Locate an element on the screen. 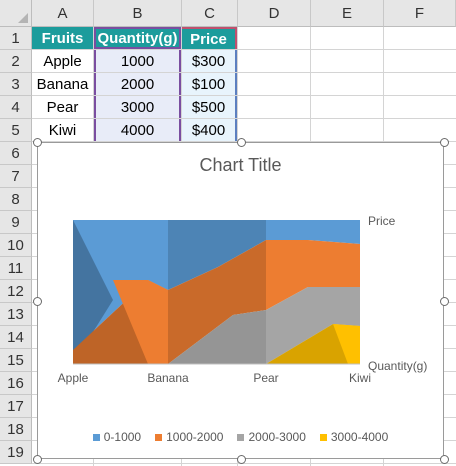 The width and height of the screenshot is (456, 466). fruit-cell: Banana is located at coordinates (62, 84).